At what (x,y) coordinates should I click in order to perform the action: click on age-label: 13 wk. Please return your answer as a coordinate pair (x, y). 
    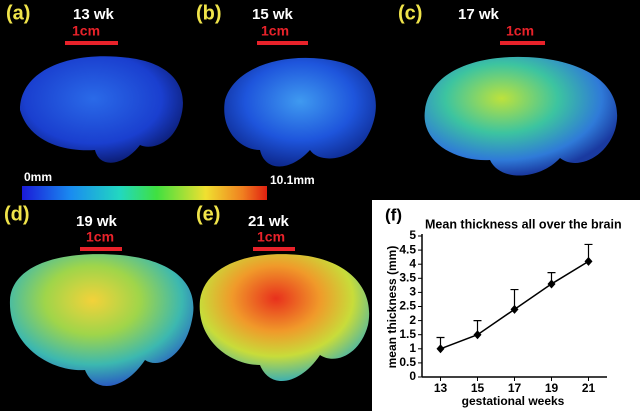
    Looking at the image, I should click on (94, 14).